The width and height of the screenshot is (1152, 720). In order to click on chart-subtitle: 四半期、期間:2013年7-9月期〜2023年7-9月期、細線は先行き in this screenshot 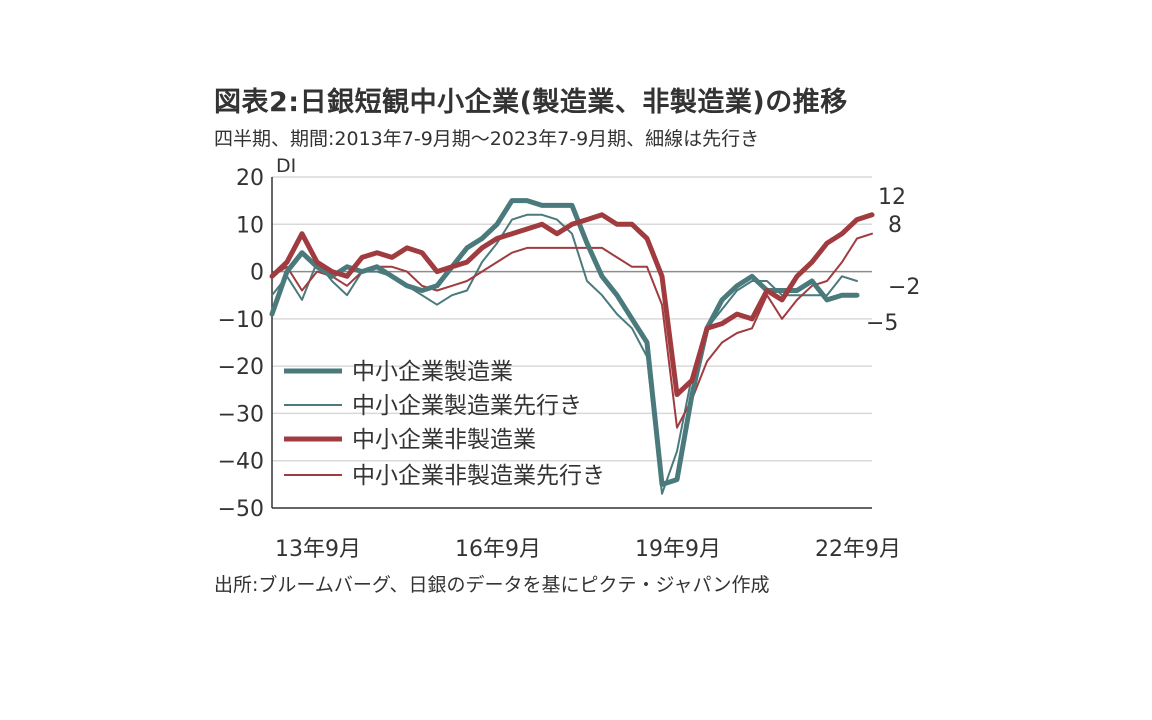, I will do `click(487, 139)`.